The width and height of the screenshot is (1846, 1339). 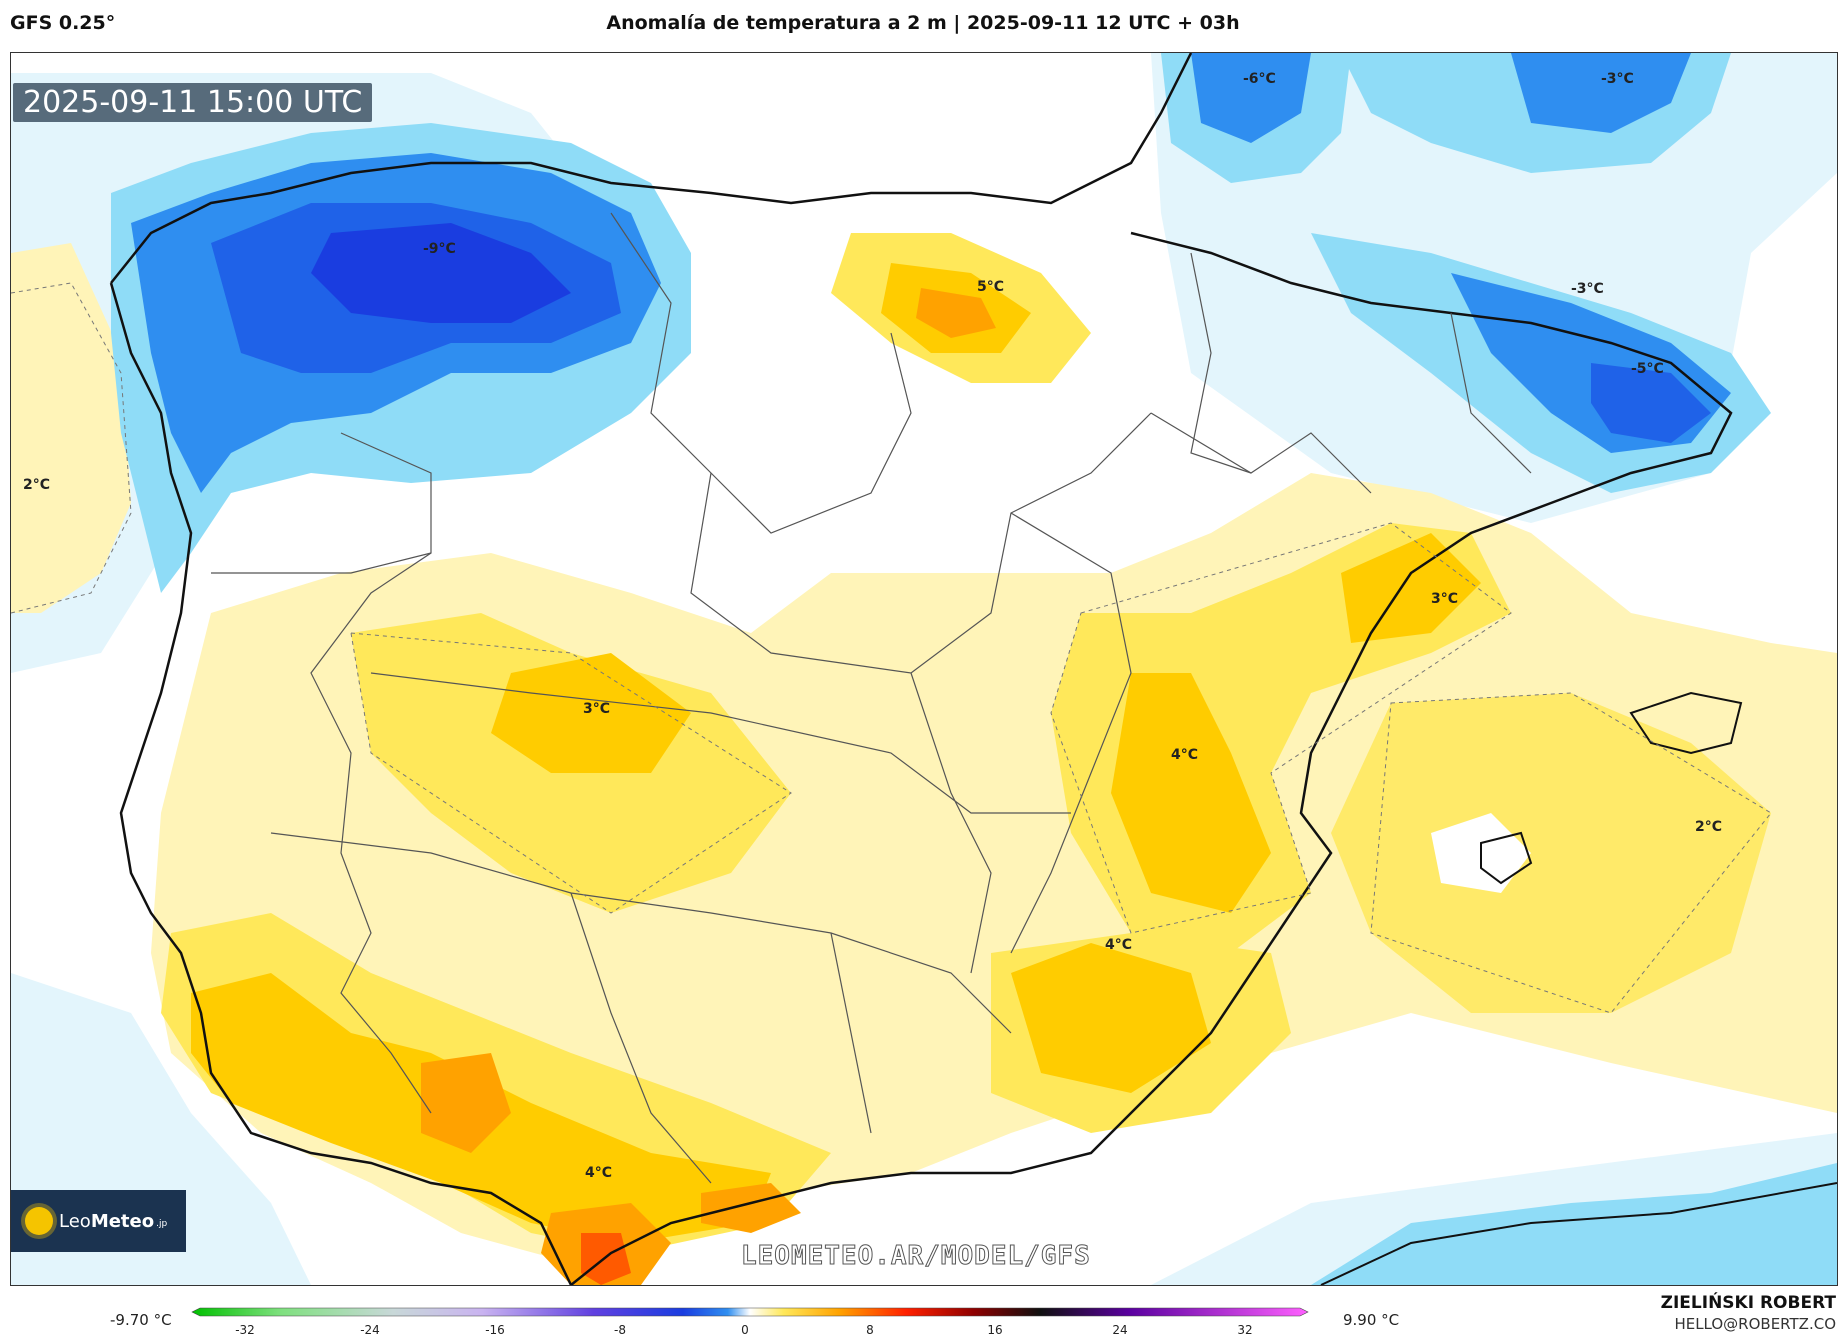 I want to click on island-mallorca, so click(x=1686, y=723).